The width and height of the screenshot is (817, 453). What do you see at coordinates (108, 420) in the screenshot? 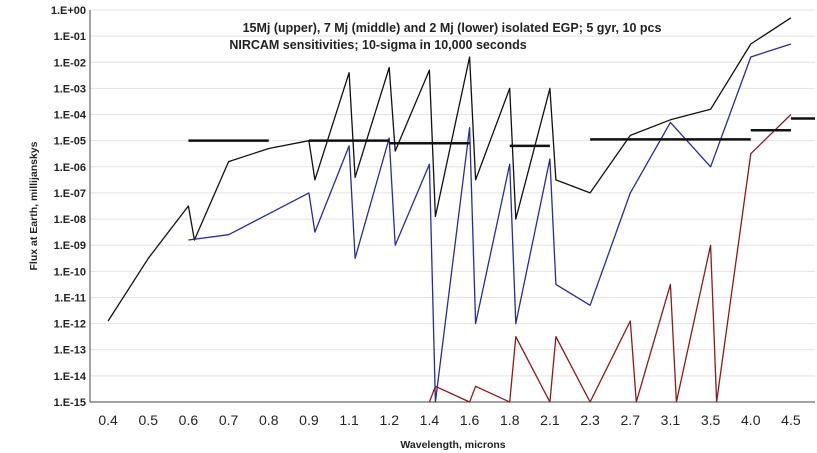
I see `x-tick-label: 0.4` at bounding box center [108, 420].